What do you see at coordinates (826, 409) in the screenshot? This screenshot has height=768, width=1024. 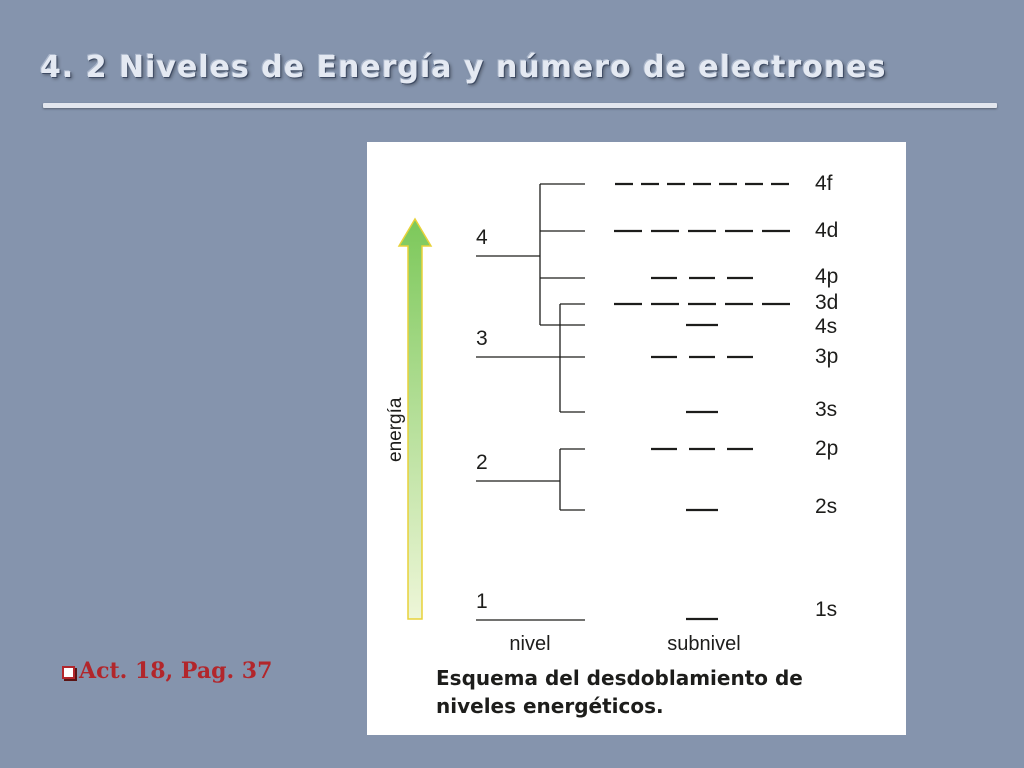 I see `sublevel-label-3s: 3s` at bounding box center [826, 409].